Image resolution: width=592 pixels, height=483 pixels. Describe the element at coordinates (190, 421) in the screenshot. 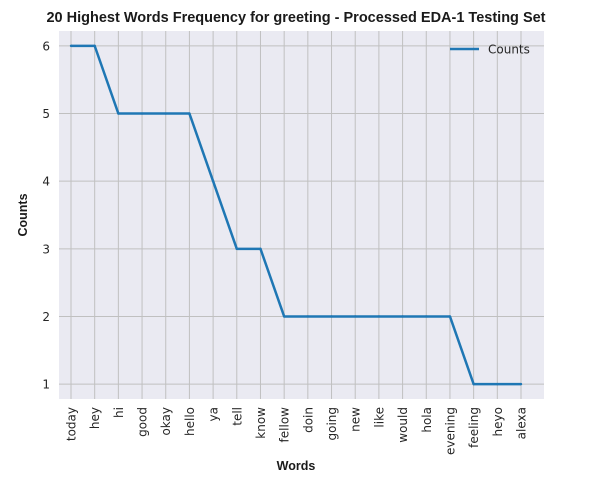

I see `x-tick-label: hello` at that location.